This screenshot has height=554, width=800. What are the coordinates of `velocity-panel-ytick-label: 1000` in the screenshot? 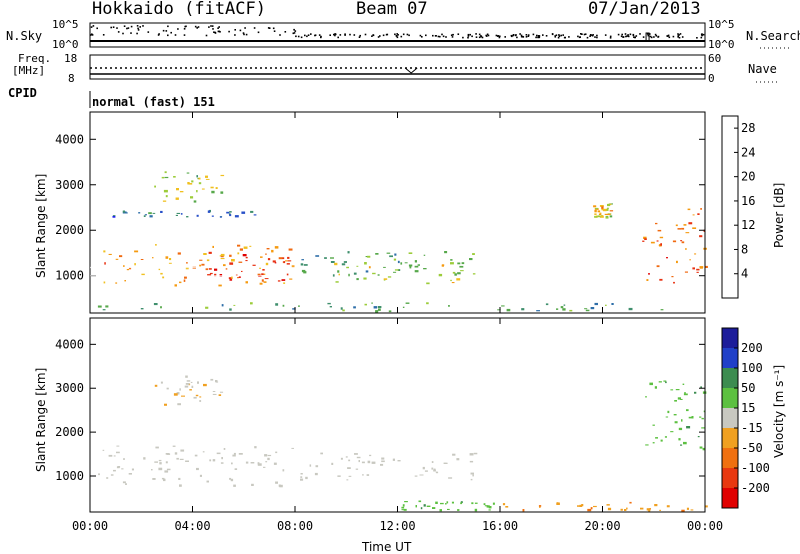 It's located at (69, 476).